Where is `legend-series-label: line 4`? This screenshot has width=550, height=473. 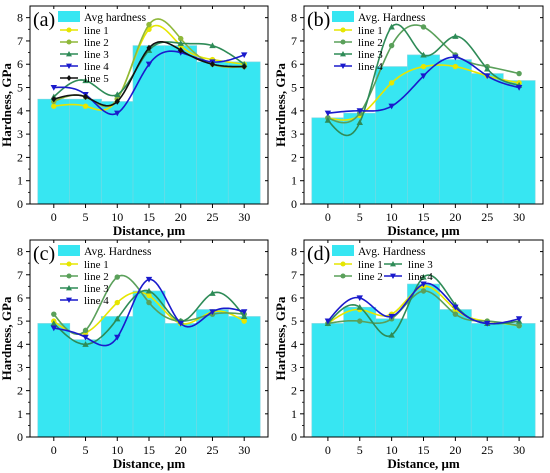 legend-series-label: line 4 is located at coordinates (370, 67).